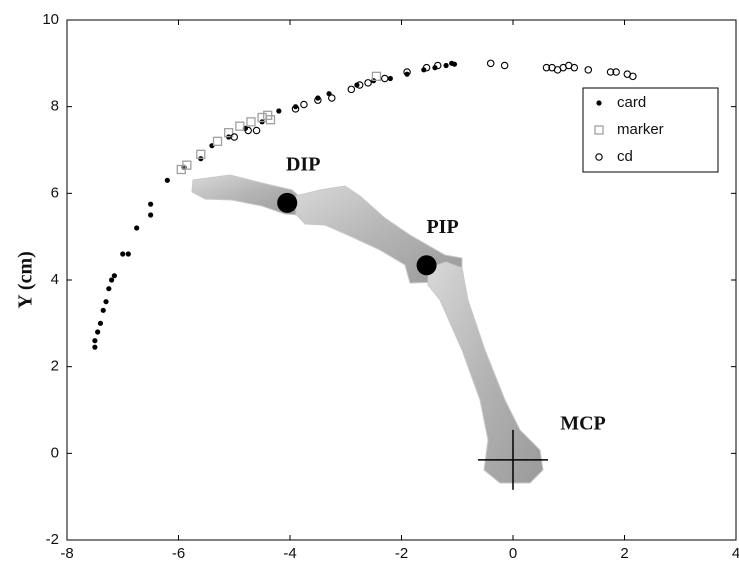  What do you see at coordinates (442, 227) in the screenshot?
I see `annotation: PIP` at bounding box center [442, 227].